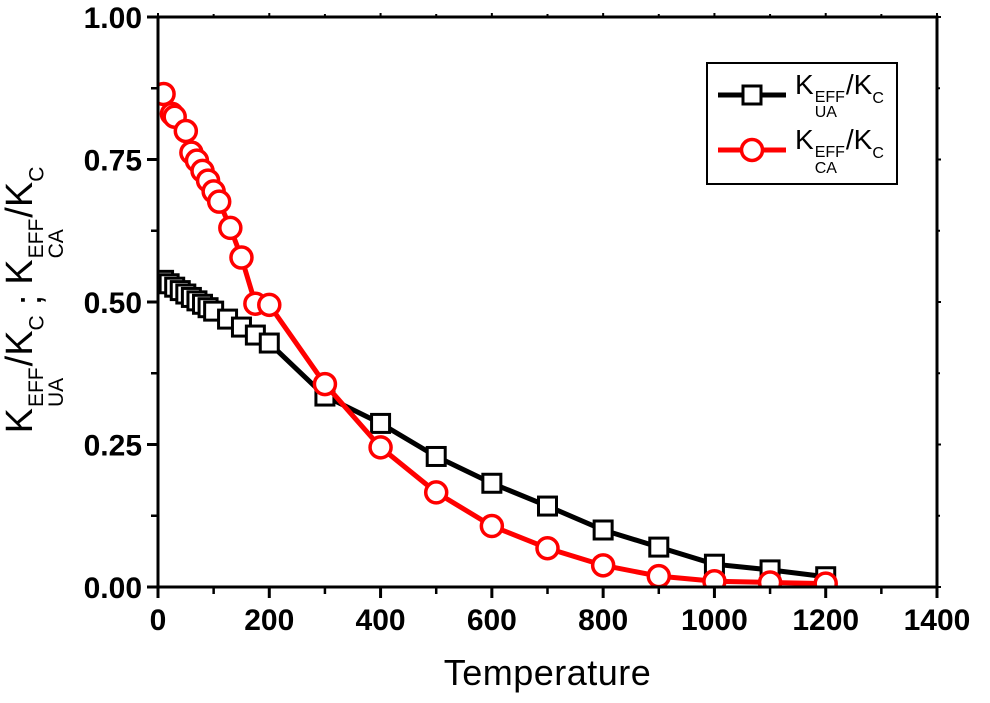  I want to click on x-tick-label: 800, so click(603, 620).